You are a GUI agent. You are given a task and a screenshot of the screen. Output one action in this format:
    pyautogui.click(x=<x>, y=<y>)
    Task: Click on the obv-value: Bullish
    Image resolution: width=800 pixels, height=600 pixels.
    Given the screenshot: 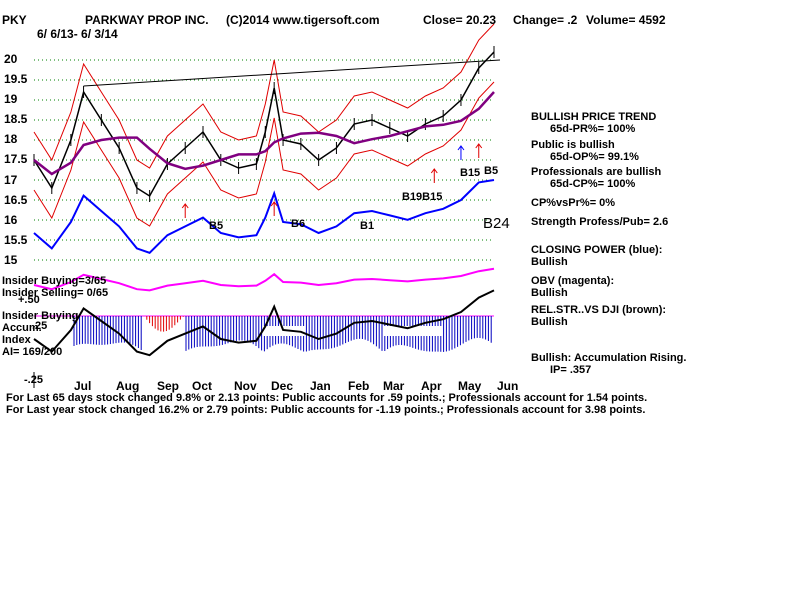 What is the action you would take?
    pyautogui.click(x=549, y=293)
    